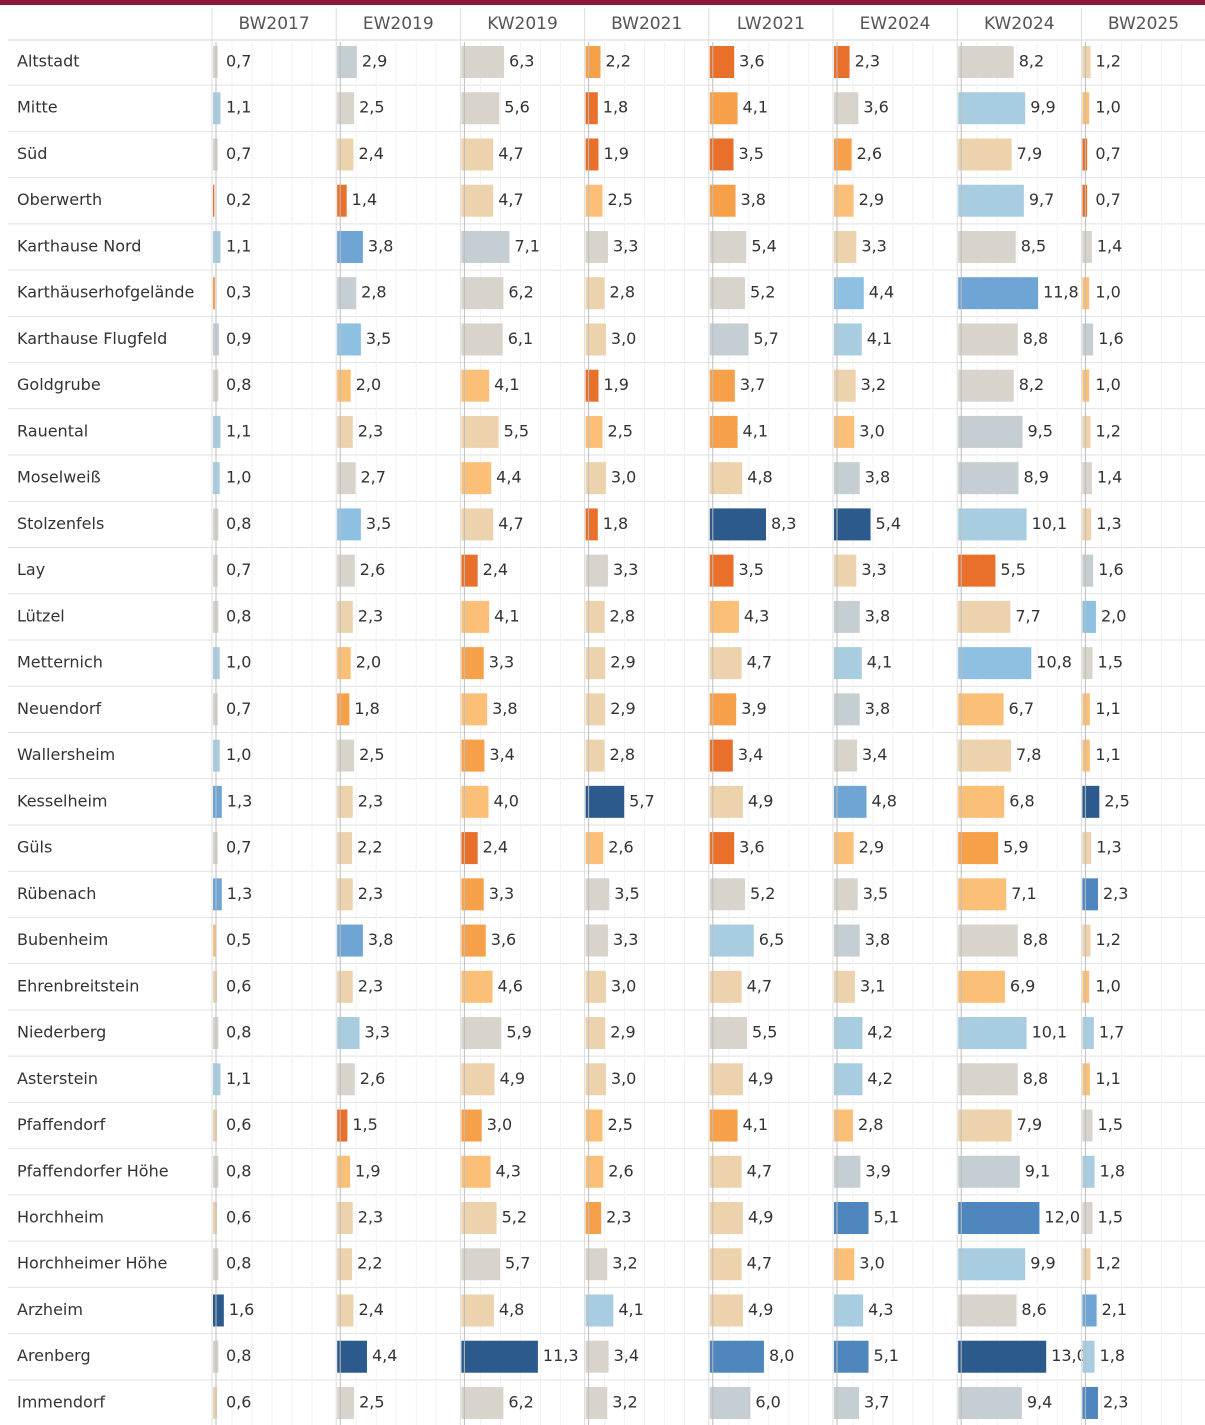  Describe the element at coordinates (31, 569) in the screenshot. I see `row-label: Lay` at that location.